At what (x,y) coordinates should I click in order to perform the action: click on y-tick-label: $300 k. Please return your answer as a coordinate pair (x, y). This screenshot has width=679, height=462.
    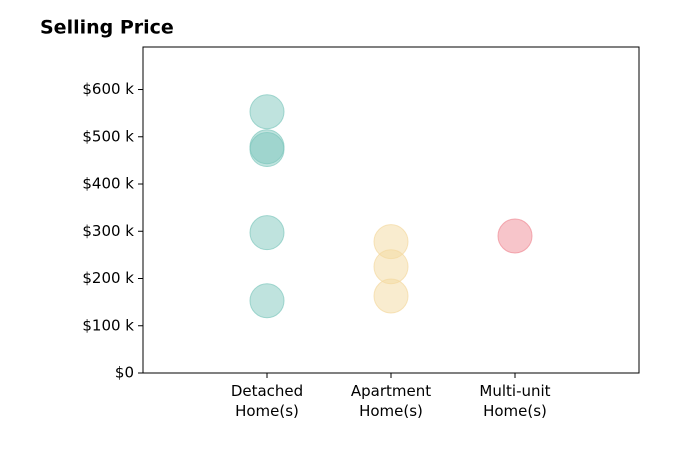
    Looking at the image, I should click on (108, 231).